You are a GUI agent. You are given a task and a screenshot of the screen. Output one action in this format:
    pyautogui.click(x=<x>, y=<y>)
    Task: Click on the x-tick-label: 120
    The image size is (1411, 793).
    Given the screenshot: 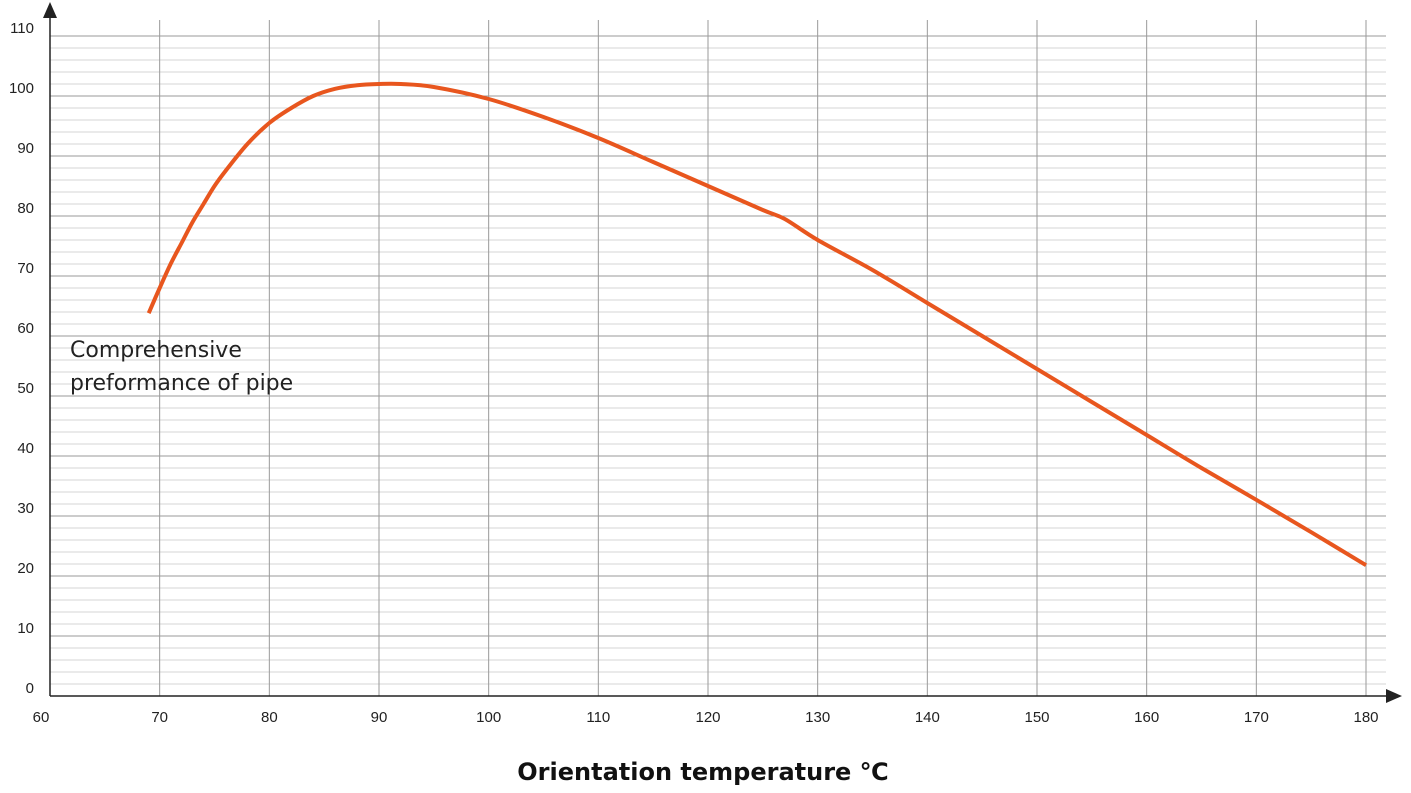 What is the action you would take?
    pyautogui.click(x=707, y=717)
    